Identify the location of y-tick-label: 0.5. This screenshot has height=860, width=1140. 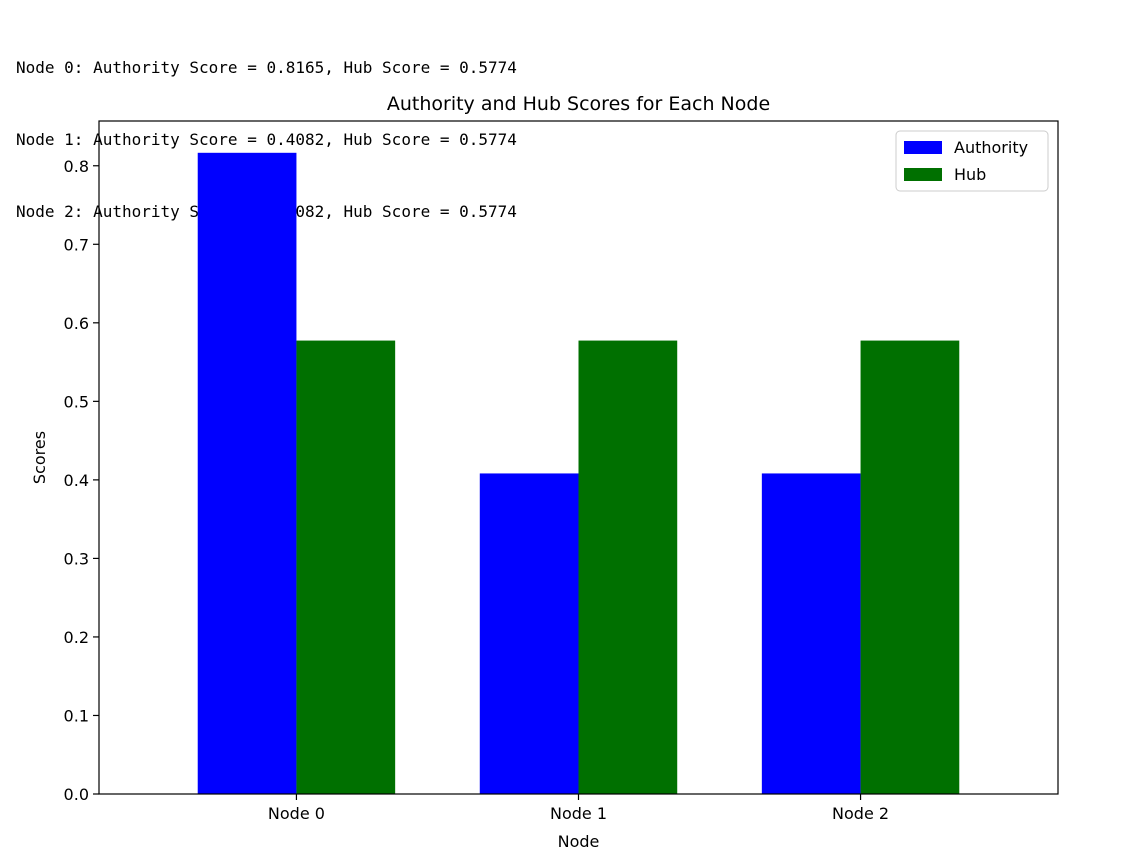
(76, 401).